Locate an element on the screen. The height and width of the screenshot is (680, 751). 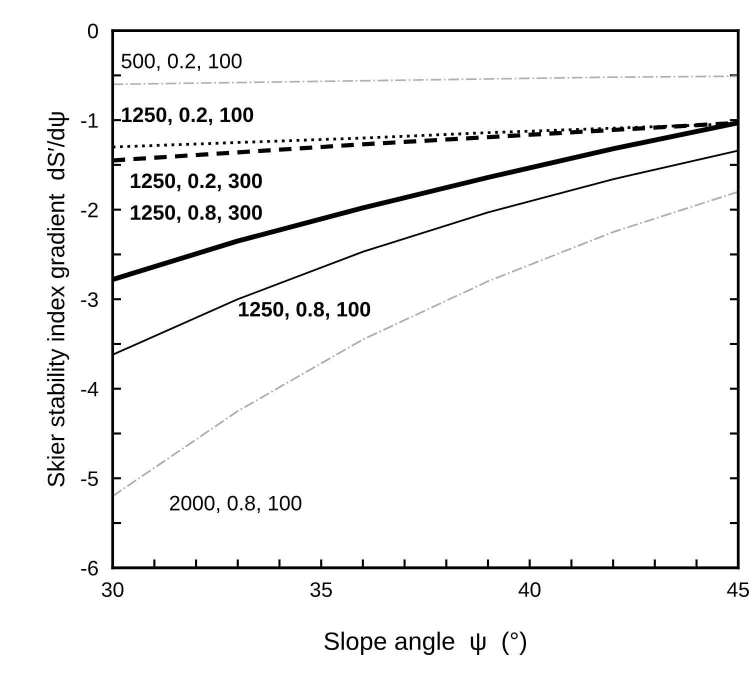
x-axis-title: Slope angle ψ (°) is located at coordinates (425, 643).